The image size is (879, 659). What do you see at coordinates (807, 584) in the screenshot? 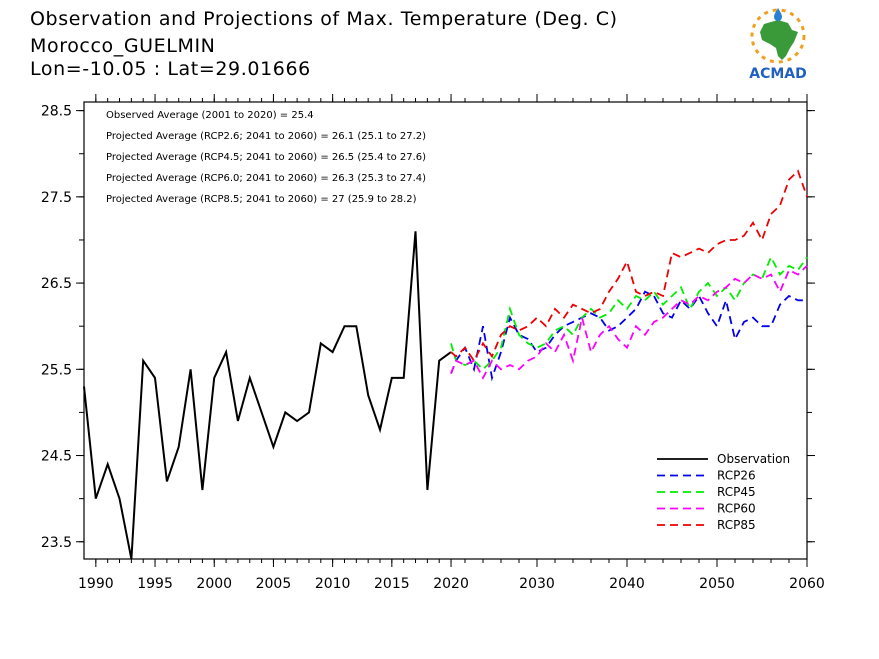
I see `x-tick-label: 2060` at bounding box center [807, 584].